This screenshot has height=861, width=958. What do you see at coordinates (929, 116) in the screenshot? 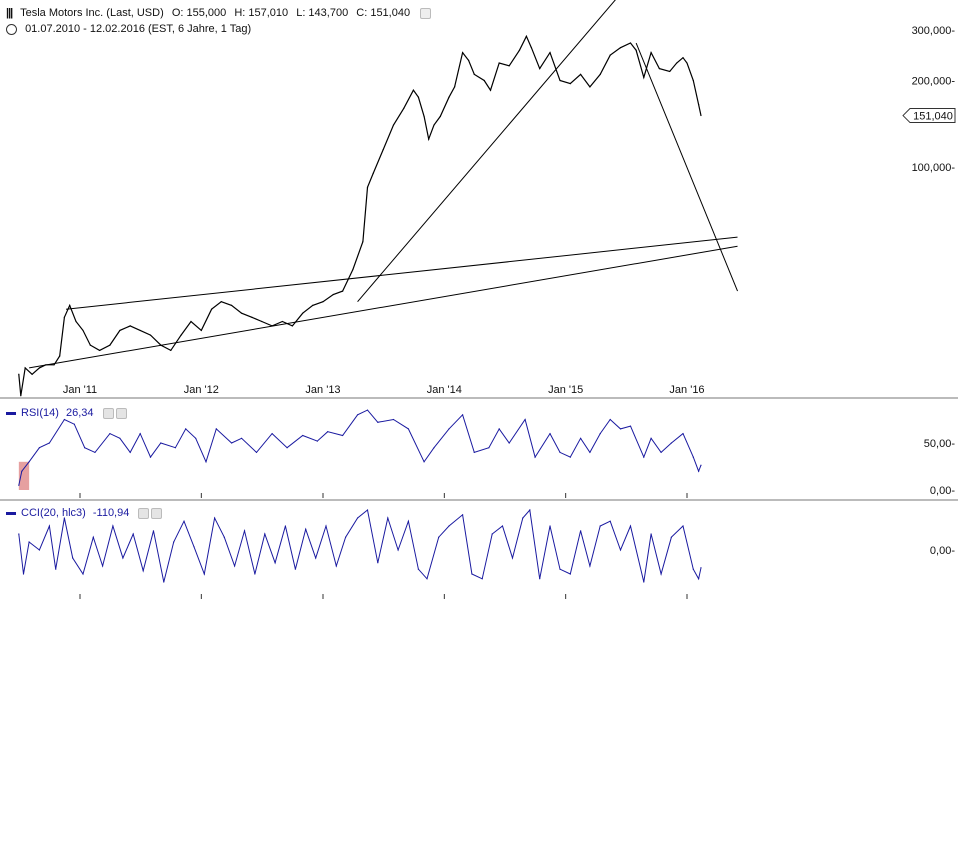
I see `last-price-tag` at bounding box center [929, 116].